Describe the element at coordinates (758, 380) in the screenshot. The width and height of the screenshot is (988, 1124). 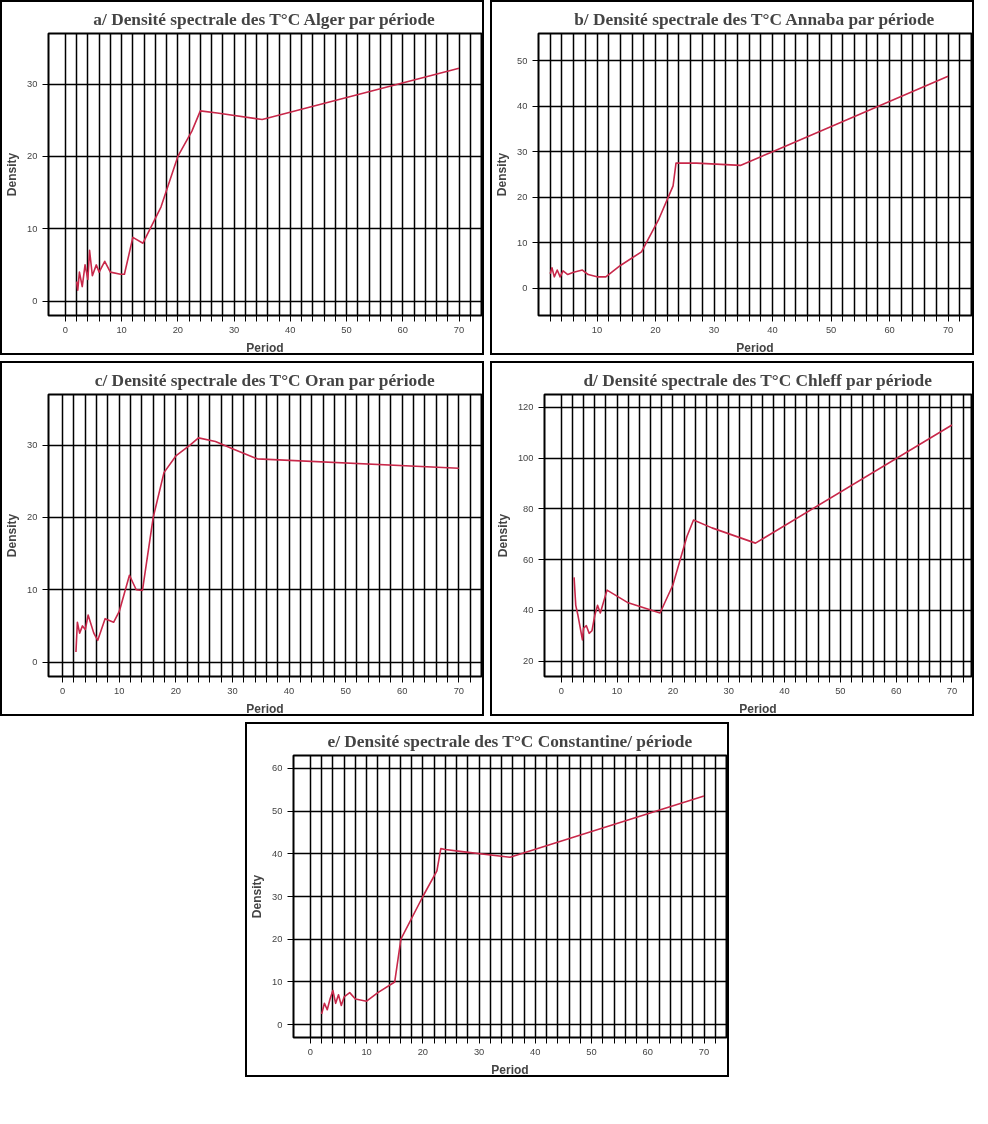
I see `chart-title: d/ Densité spectrale des T°C Chleff par période` at that location.